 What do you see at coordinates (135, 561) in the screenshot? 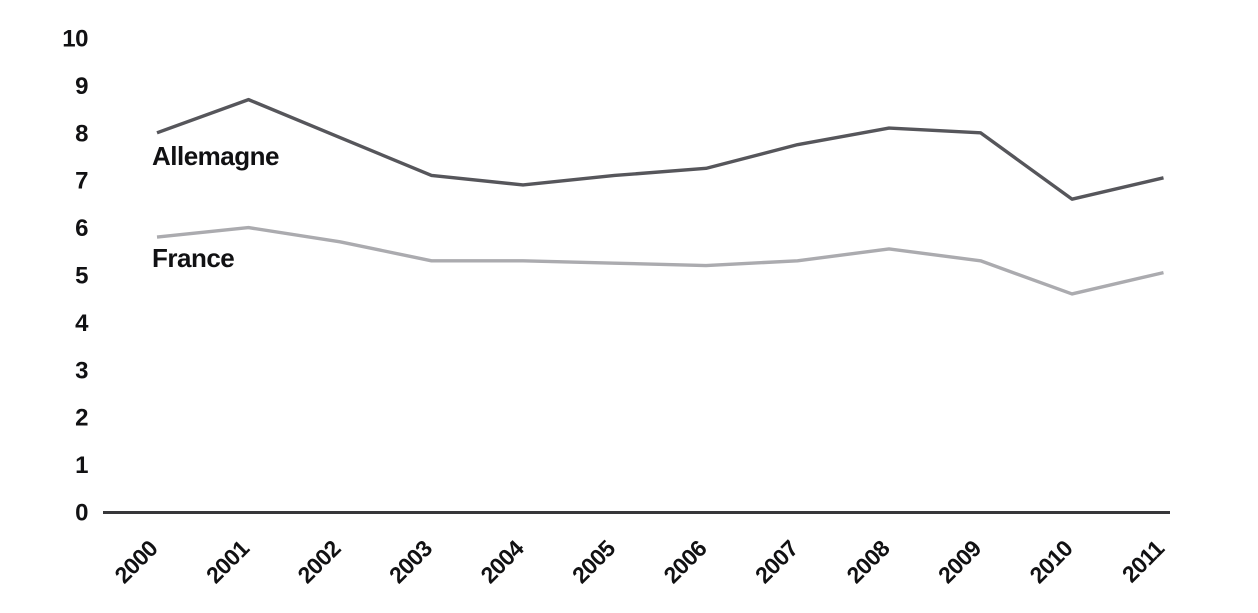
I see `x-axis-tick-label: 2000` at bounding box center [135, 561].